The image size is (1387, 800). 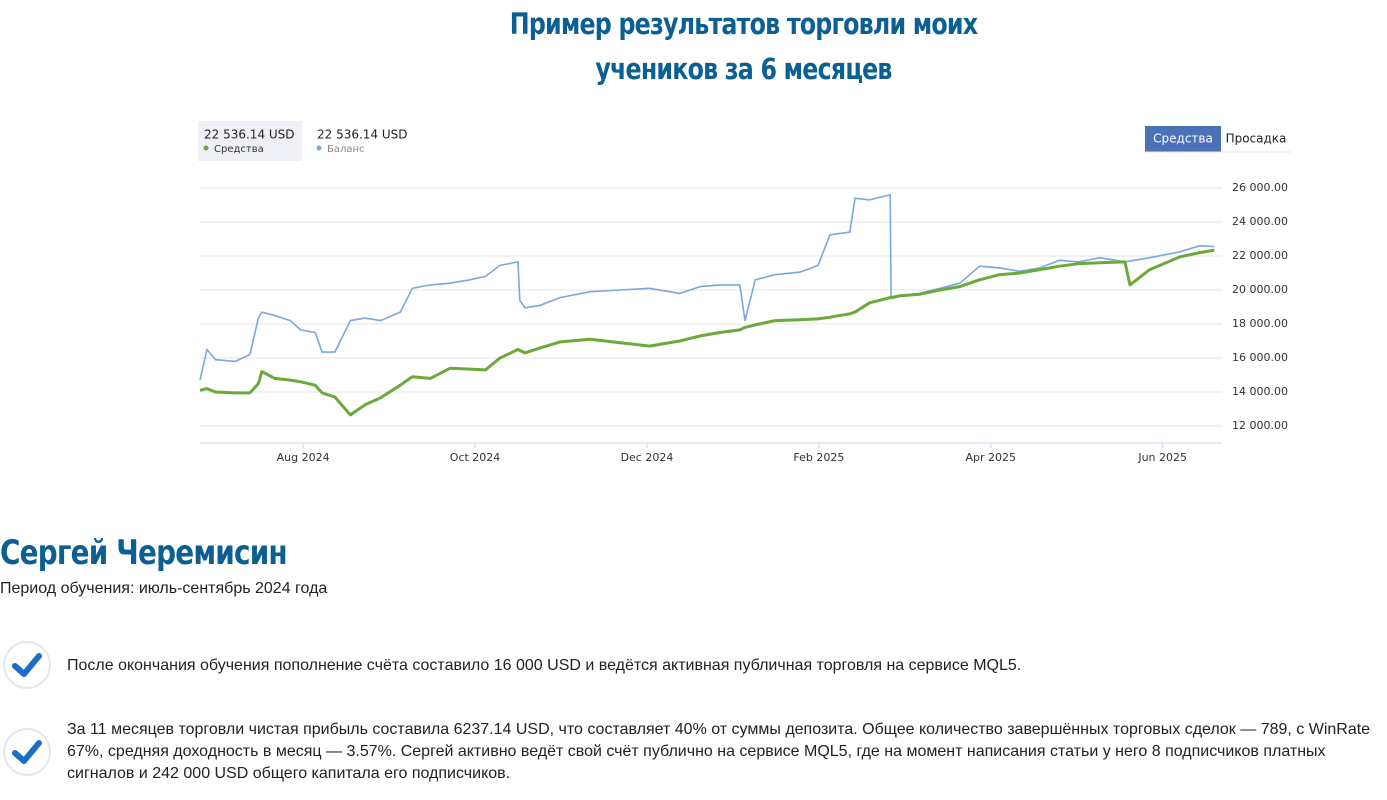 What do you see at coordinates (144, 553) in the screenshot?
I see `person-name: Сергей Черемисин` at bounding box center [144, 553].